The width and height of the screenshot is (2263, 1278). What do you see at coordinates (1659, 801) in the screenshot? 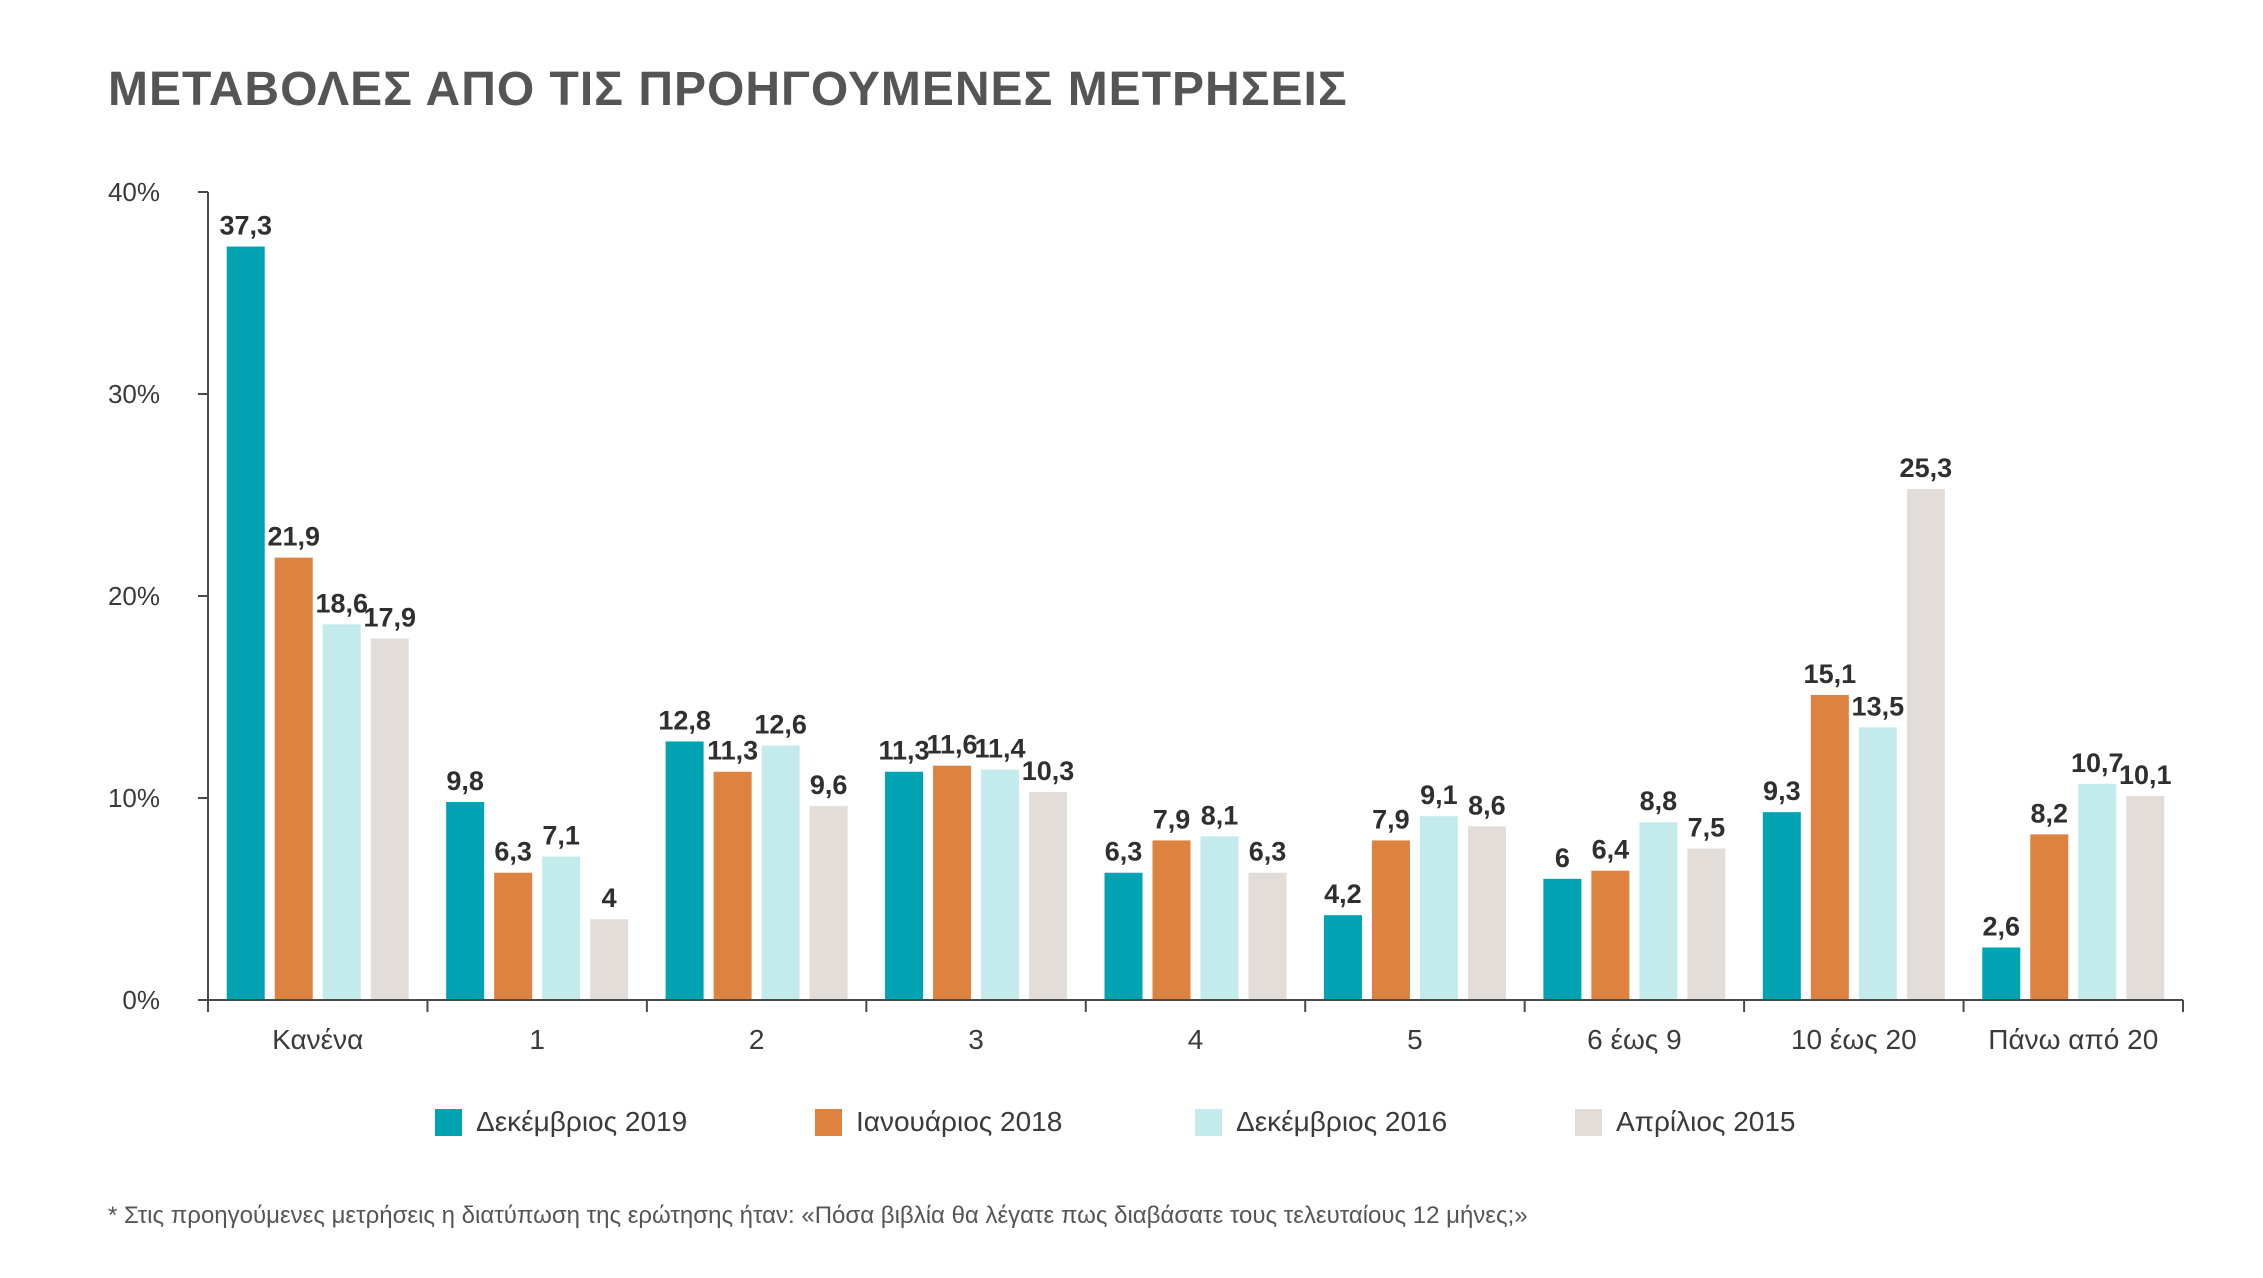
I see `data-label: 8,8` at bounding box center [1659, 801].